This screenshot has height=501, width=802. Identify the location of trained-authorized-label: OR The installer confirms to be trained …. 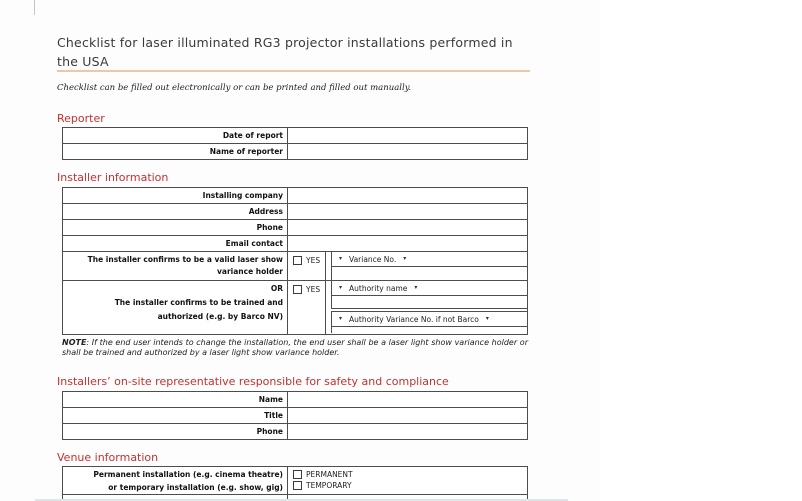
(175, 307).